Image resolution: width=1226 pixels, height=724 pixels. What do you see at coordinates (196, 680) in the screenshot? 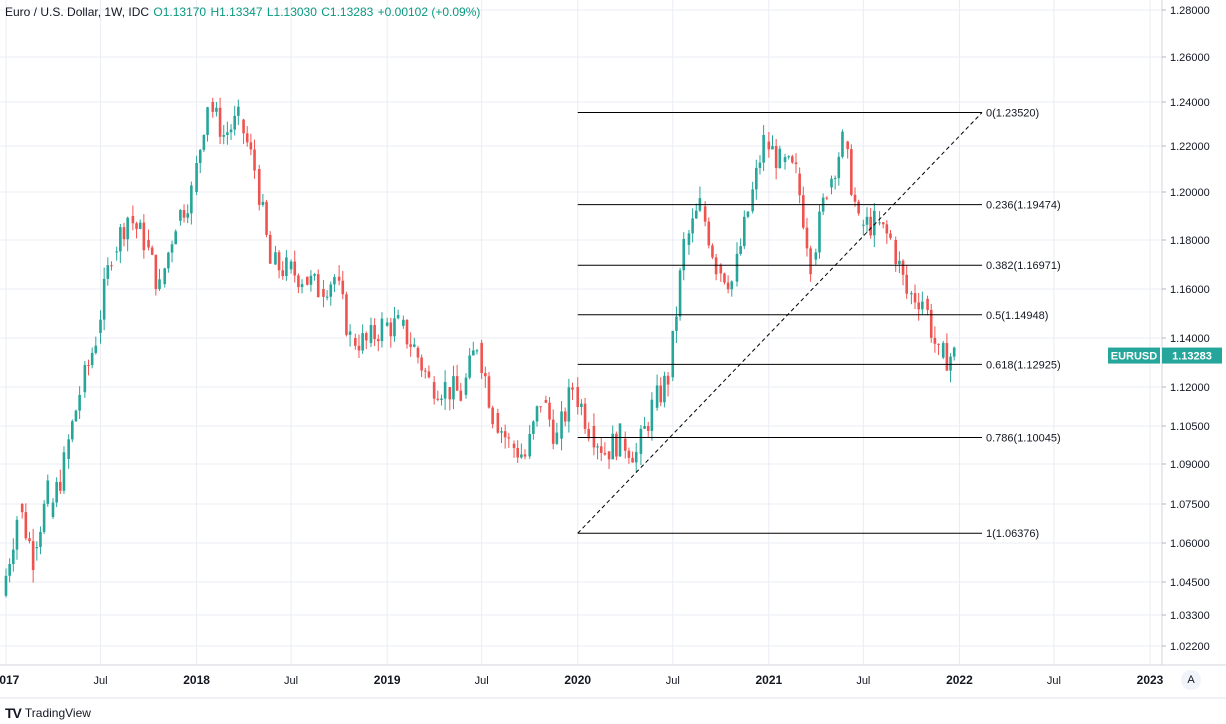
I see `time-tick-label: 2018` at bounding box center [196, 680].